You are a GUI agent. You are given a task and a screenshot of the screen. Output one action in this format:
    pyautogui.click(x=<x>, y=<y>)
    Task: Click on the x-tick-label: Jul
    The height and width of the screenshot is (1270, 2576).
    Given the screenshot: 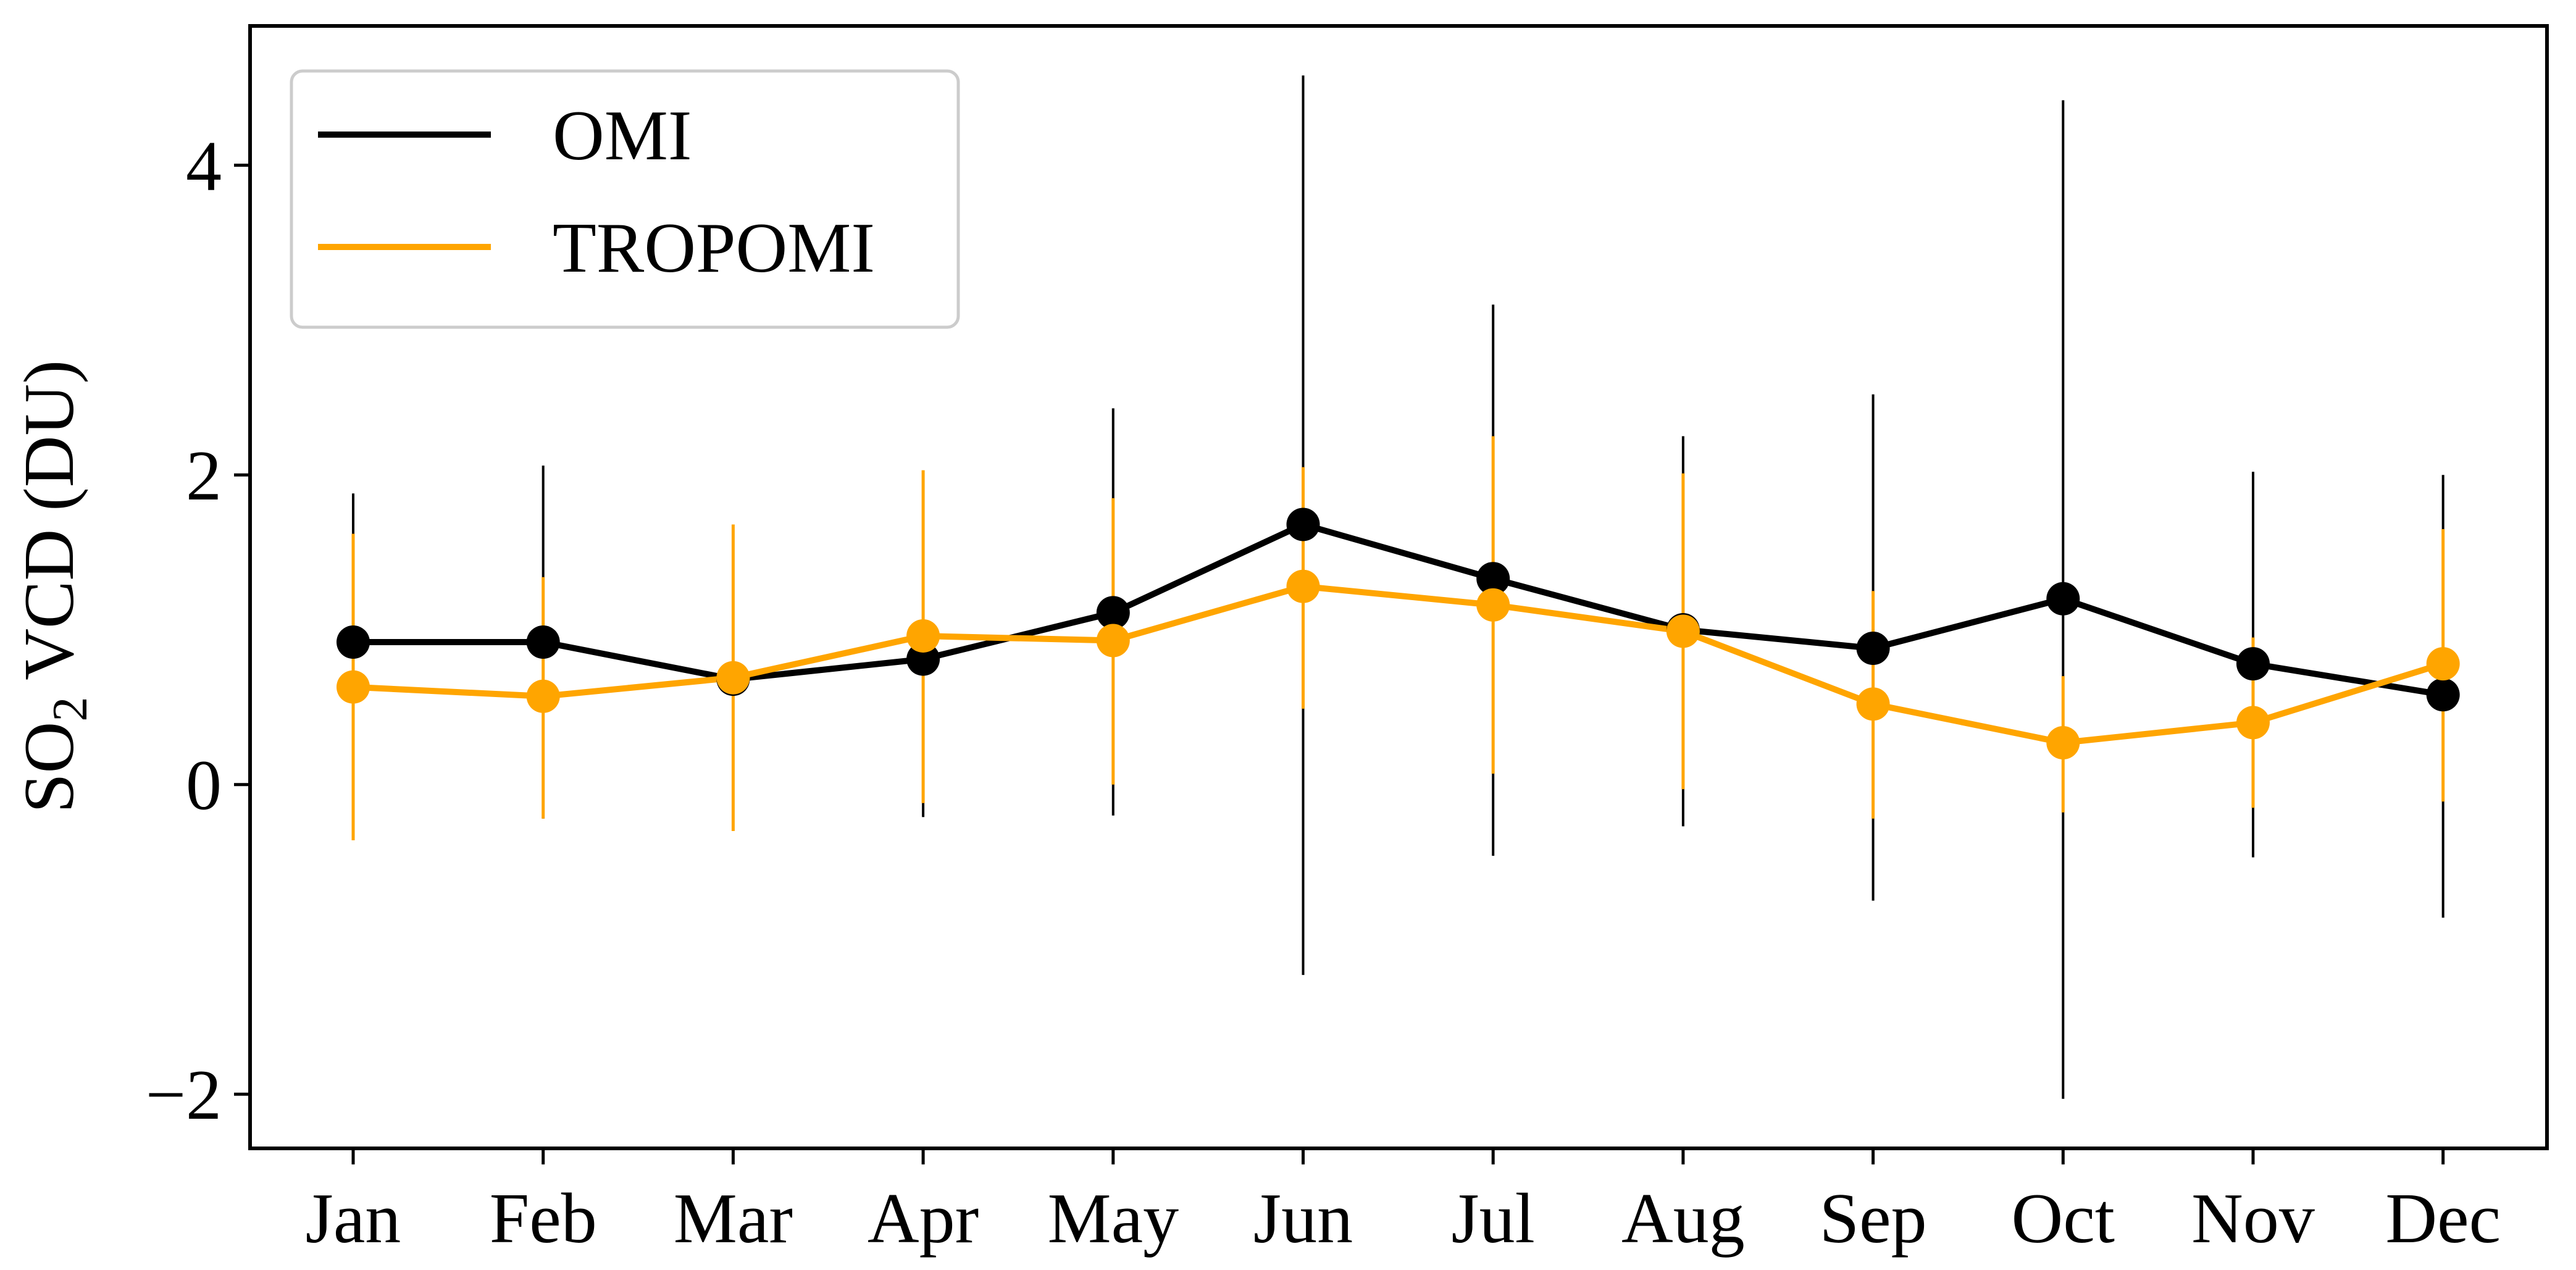 What is the action you would take?
    pyautogui.click(x=1493, y=1218)
    